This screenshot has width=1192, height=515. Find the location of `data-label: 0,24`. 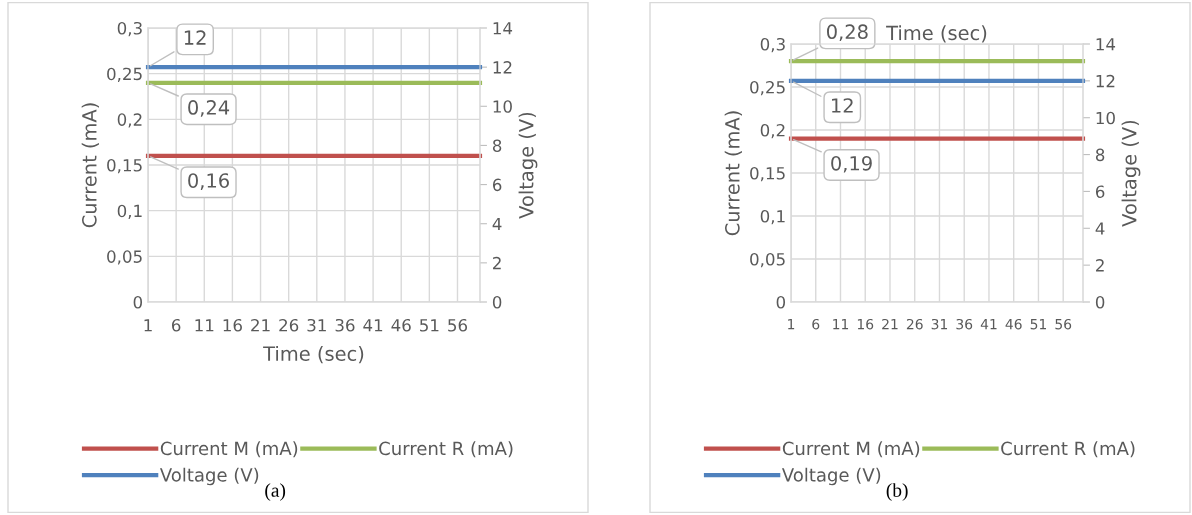

data-label: 0,24 is located at coordinates (209, 108).